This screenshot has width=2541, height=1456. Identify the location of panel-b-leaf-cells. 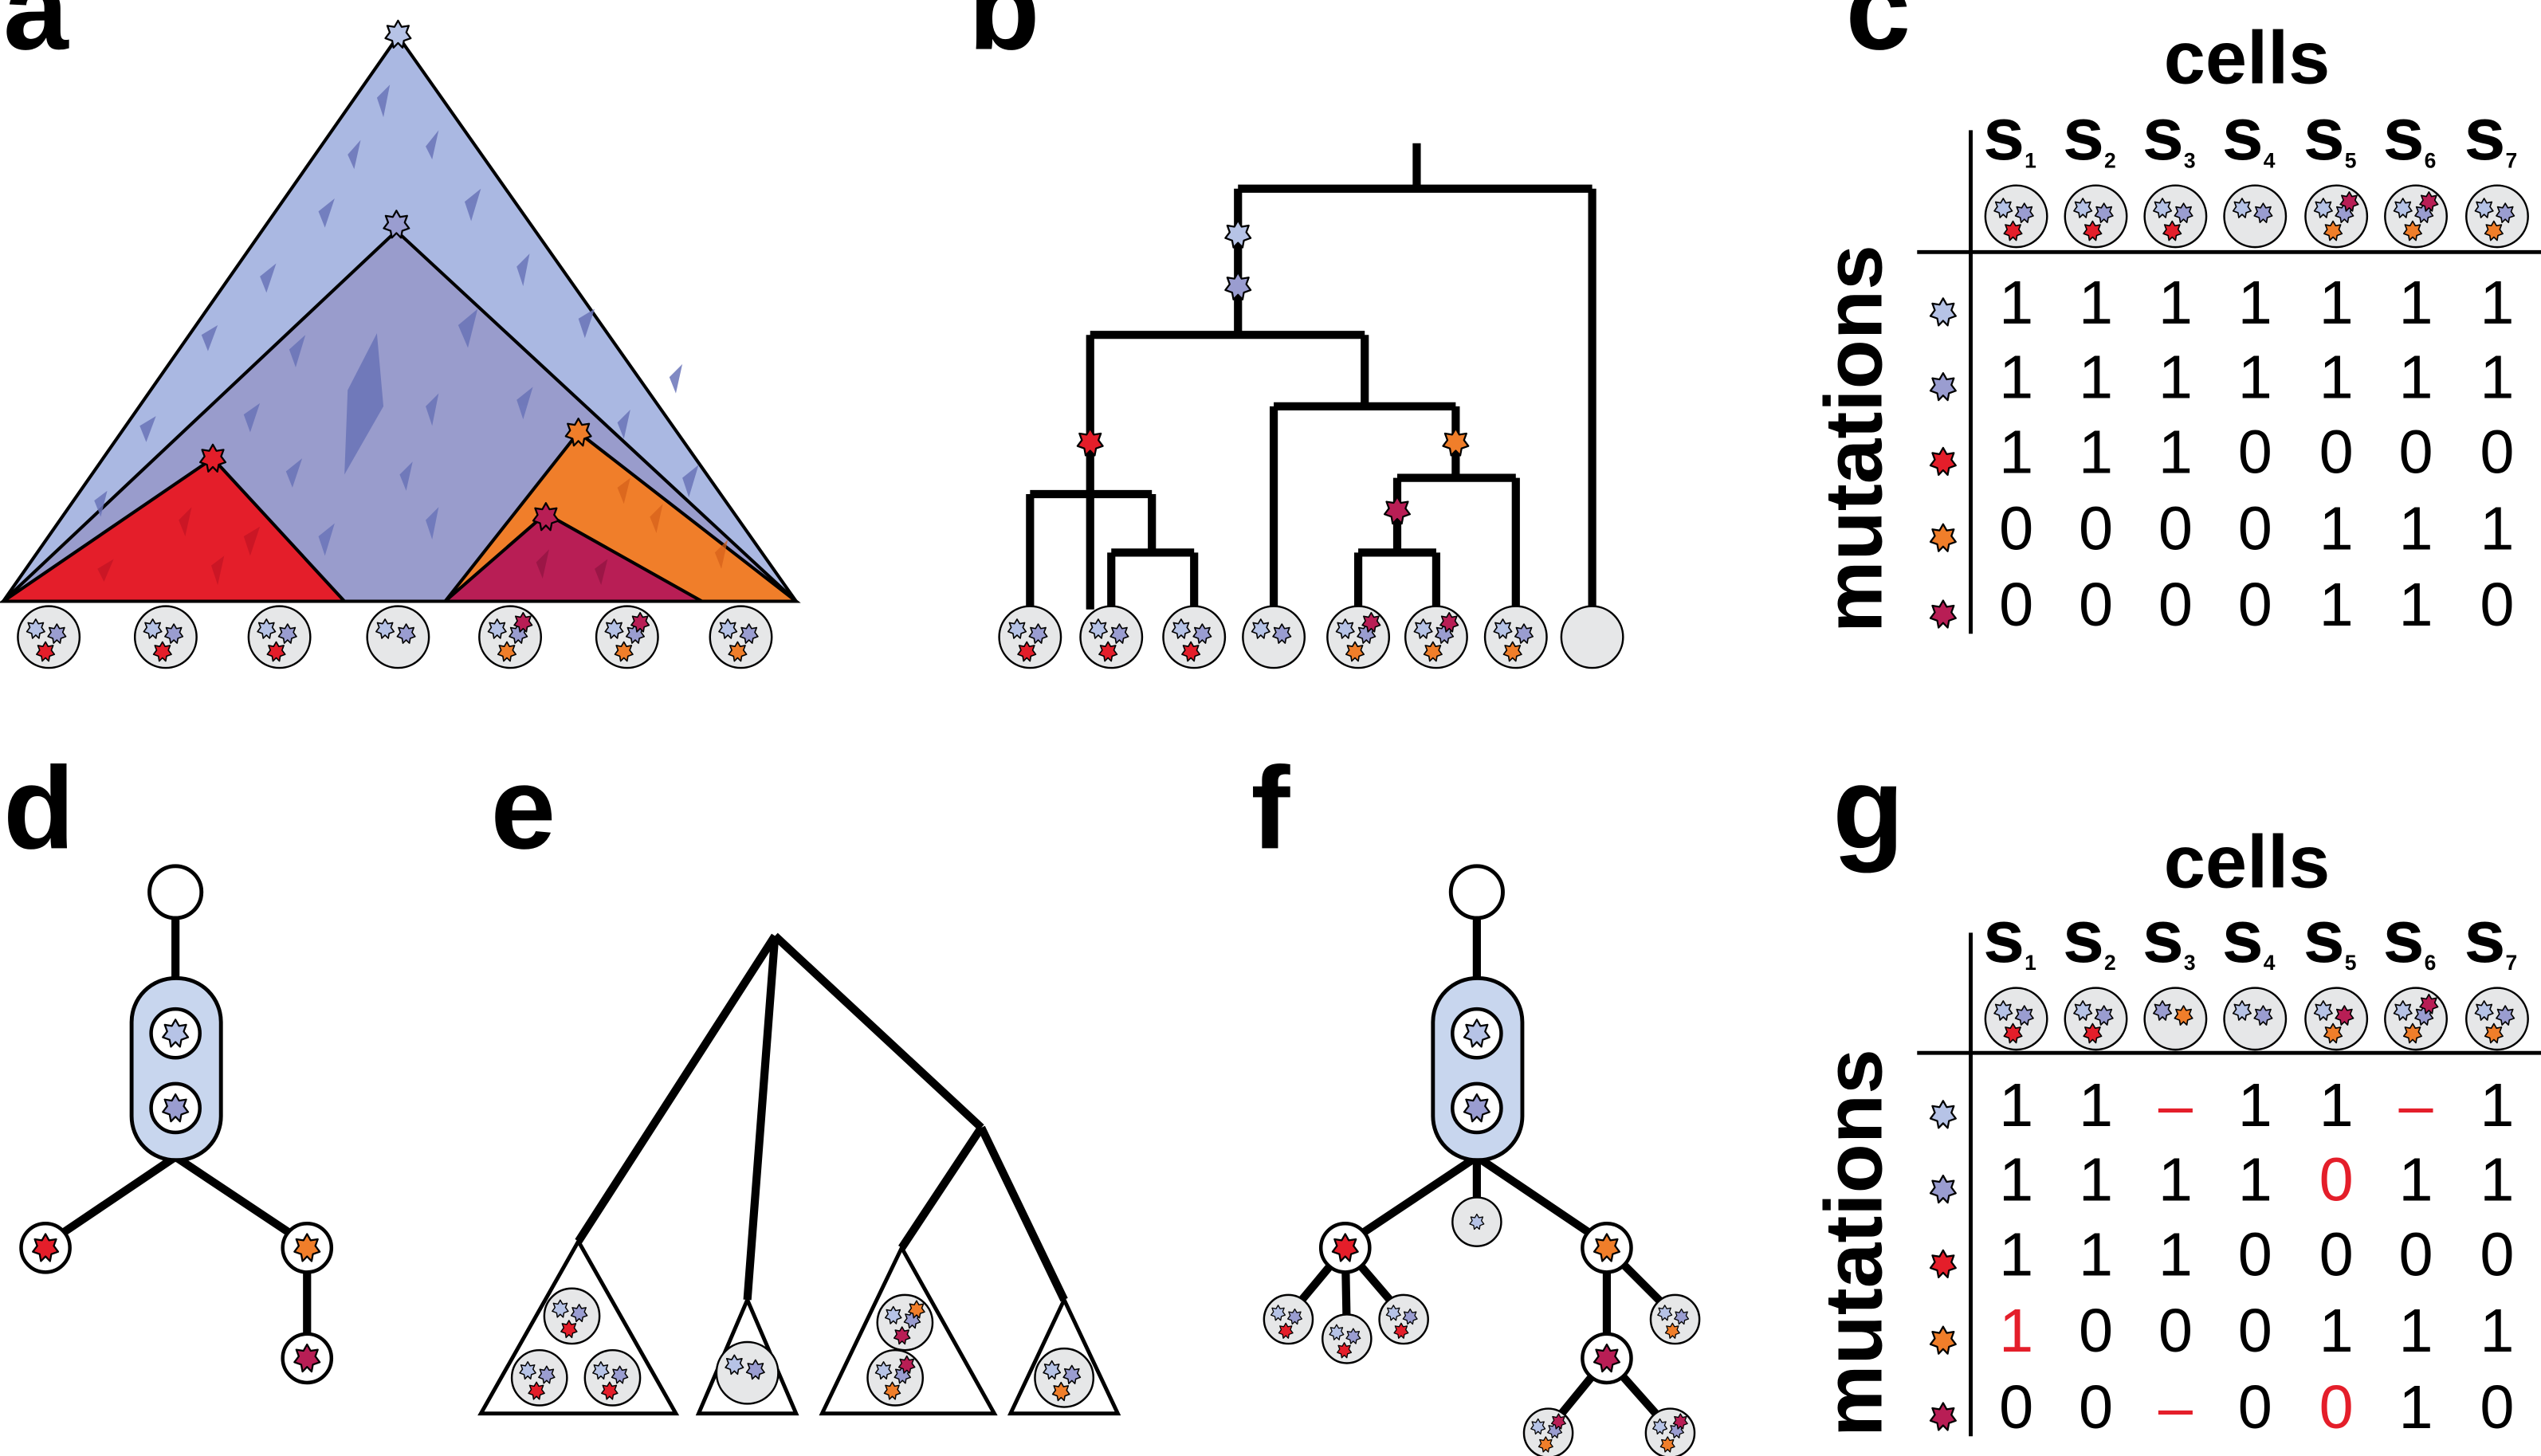
(1311, 637).